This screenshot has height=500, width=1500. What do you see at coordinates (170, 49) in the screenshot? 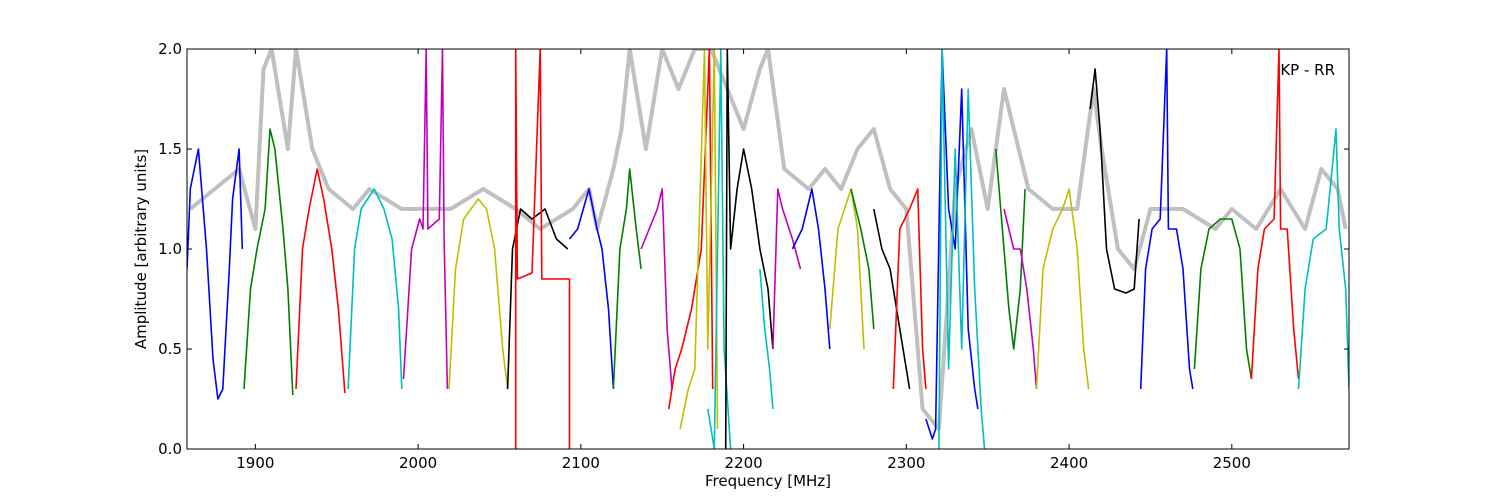
I see `y-tick-label: 2.0` at bounding box center [170, 49].